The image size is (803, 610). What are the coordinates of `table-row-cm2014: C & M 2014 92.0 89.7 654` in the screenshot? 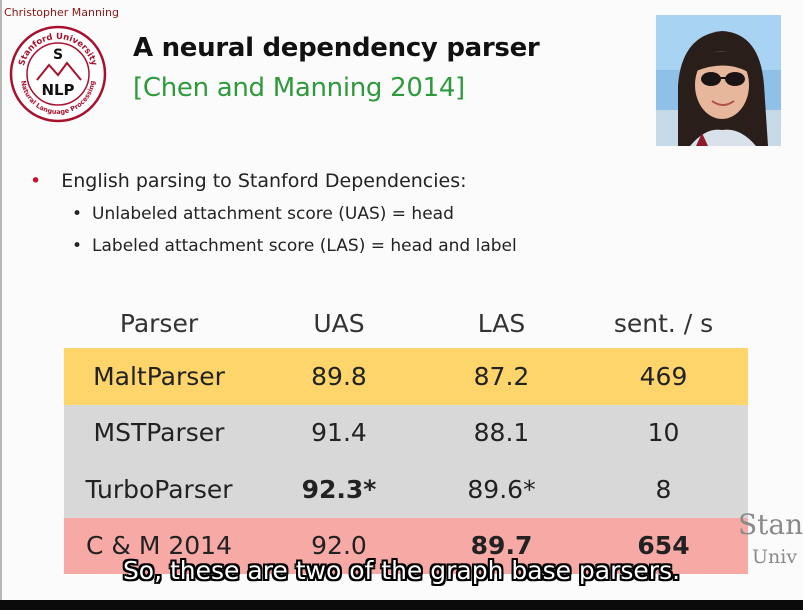 It's located at (406, 545).